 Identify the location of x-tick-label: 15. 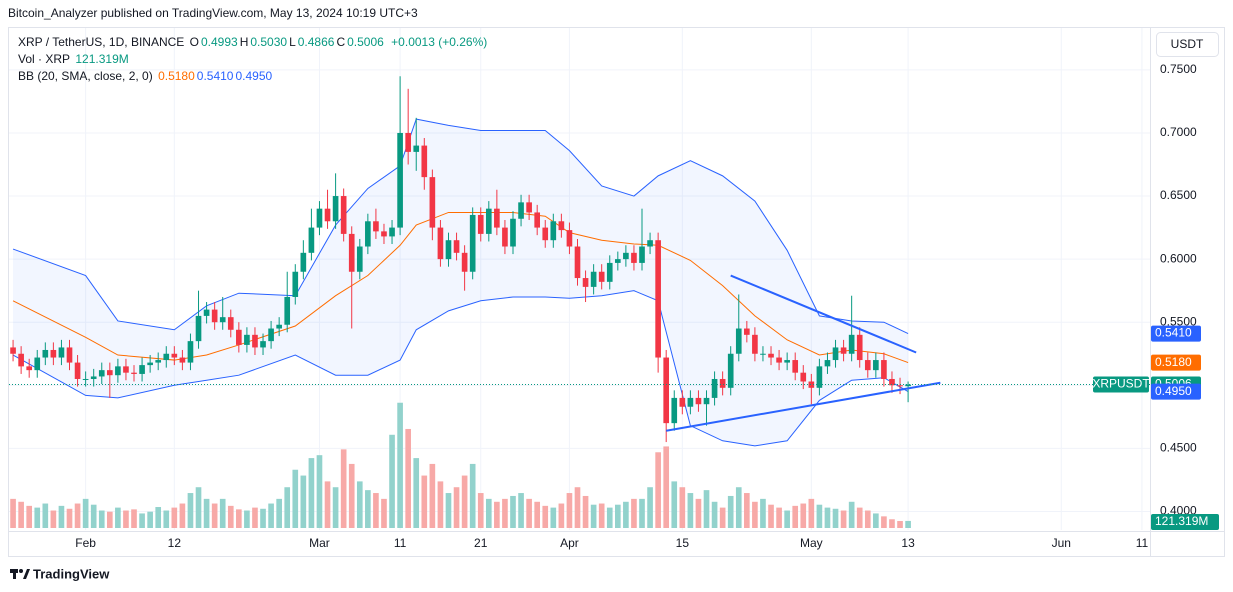
(683, 543).